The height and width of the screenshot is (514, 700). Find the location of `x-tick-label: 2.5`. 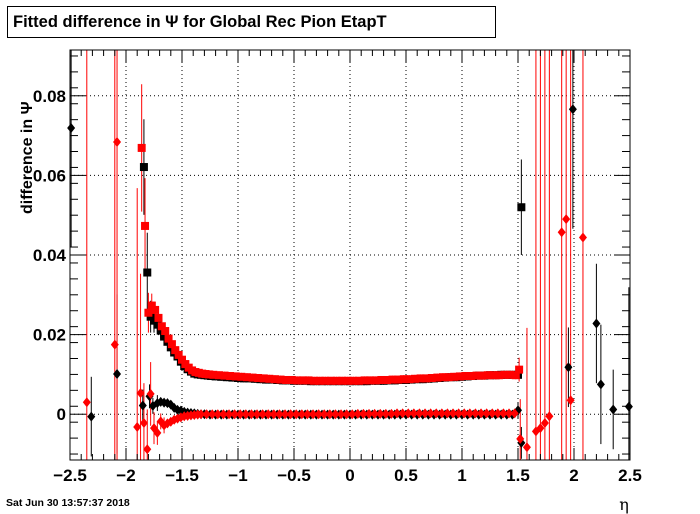

x-tick-label: 2.5 is located at coordinates (630, 475).